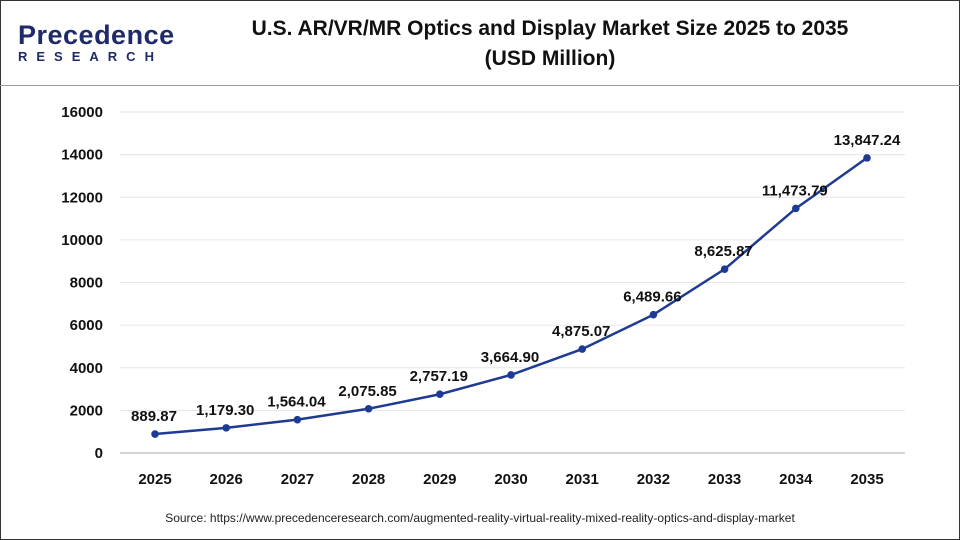  I want to click on y-tick-label: 14000, so click(82, 155).